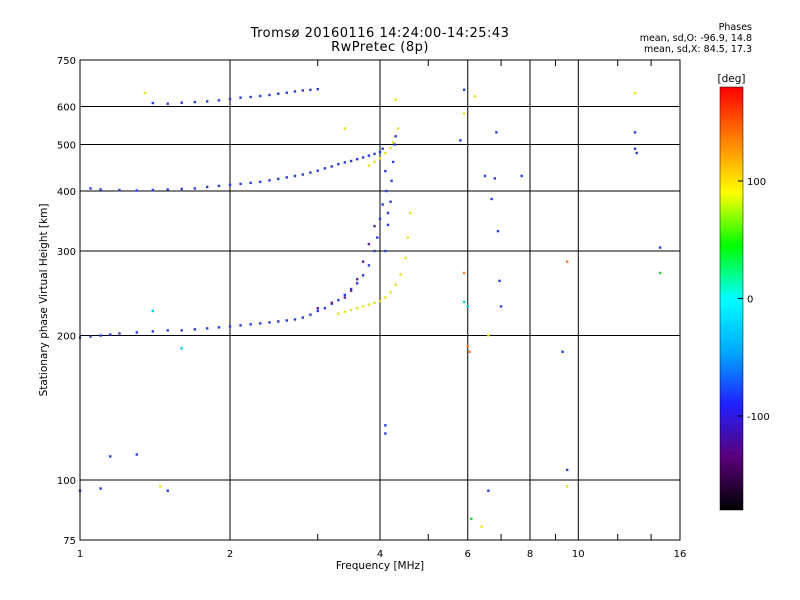  Describe the element at coordinates (468, 554) in the screenshot. I see `x-tick-label: 6` at that location.